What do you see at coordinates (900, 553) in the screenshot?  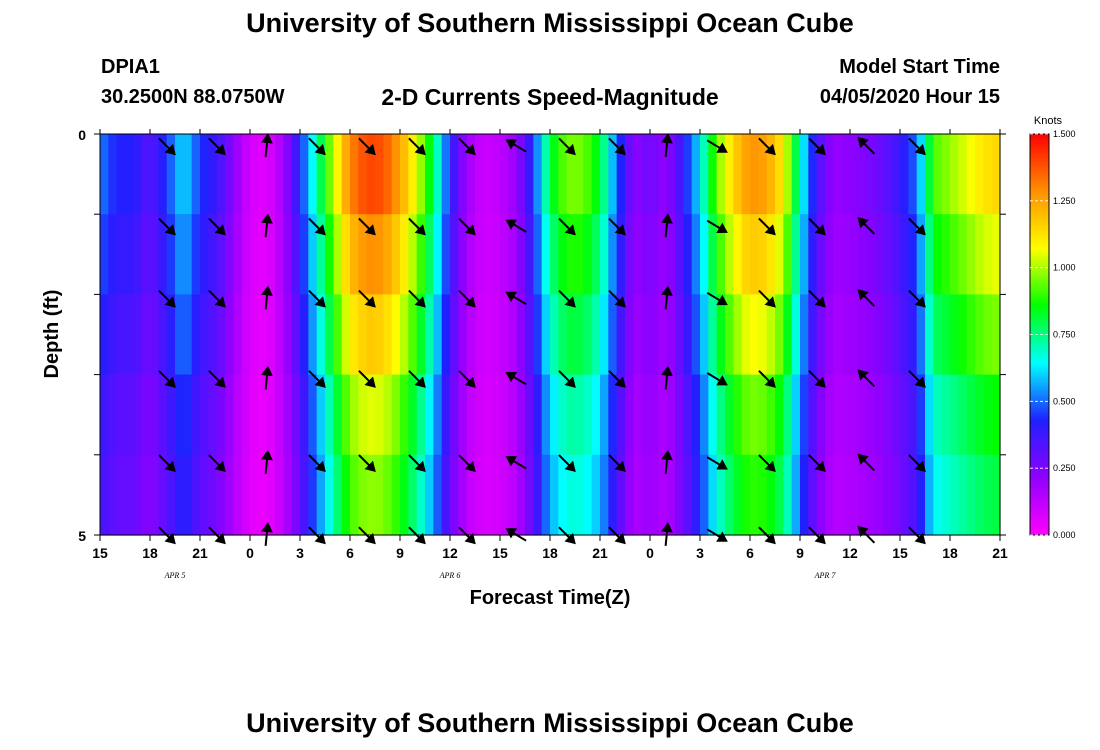 I see `x-tick-label: 15` at bounding box center [900, 553].